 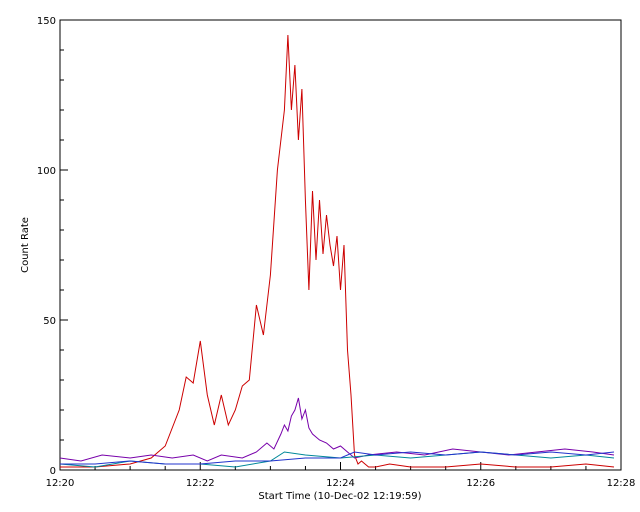 What do you see at coordinates (49, 321) in the screenshot?
I see `y-tick-label: 50` at bounding box center [49, 321].